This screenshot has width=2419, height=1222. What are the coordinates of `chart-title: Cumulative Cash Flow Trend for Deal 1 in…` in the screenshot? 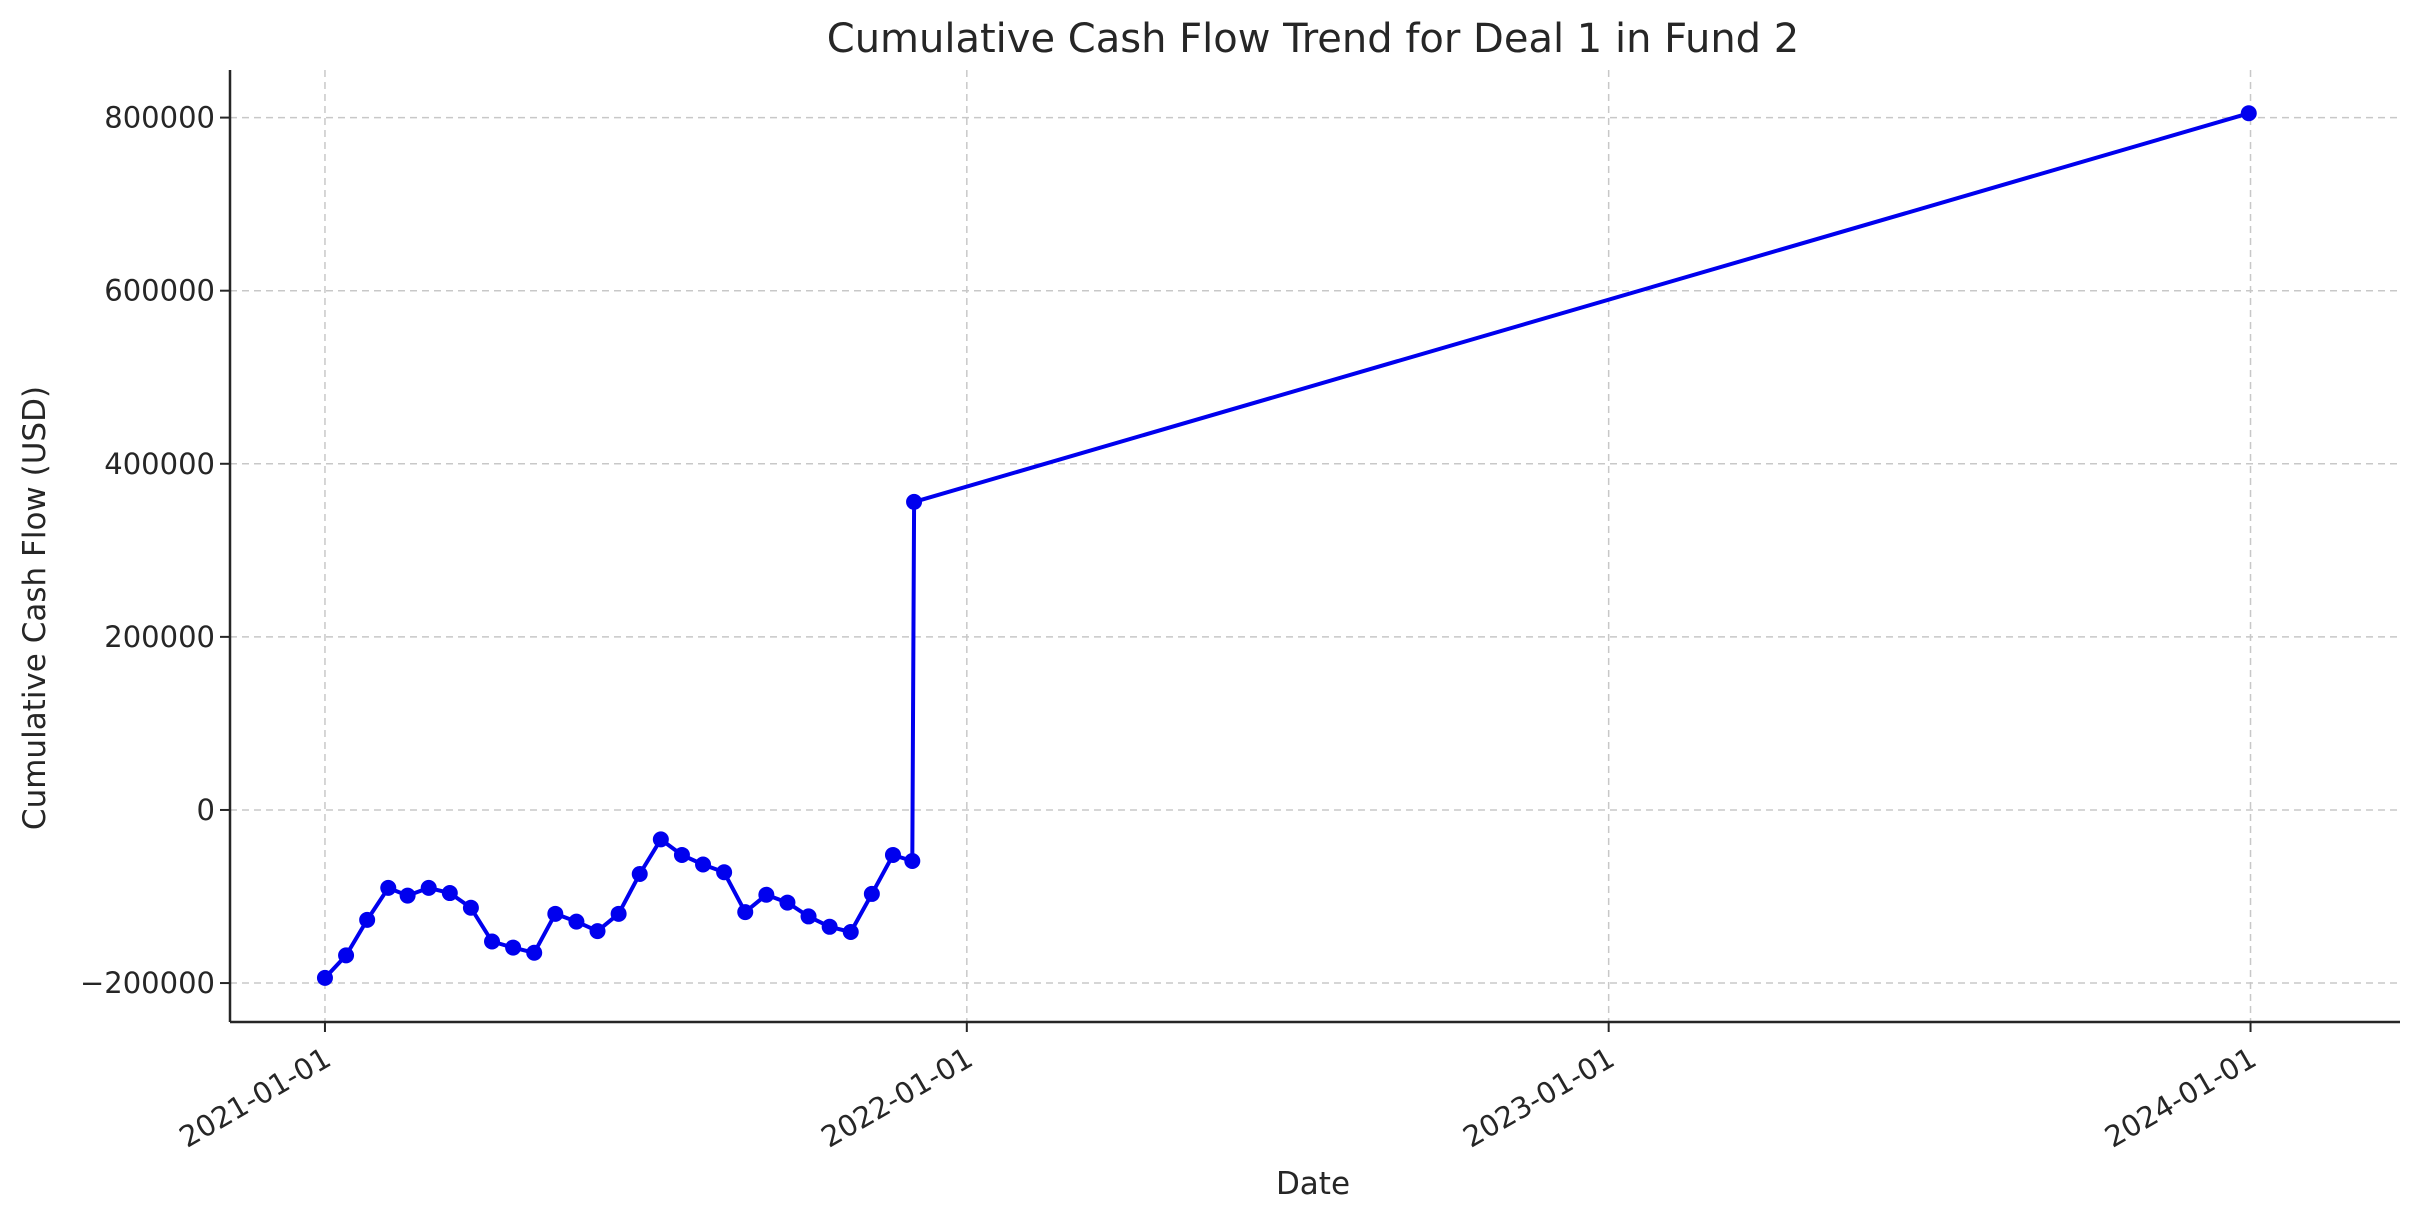 It's located at (1313, 39).